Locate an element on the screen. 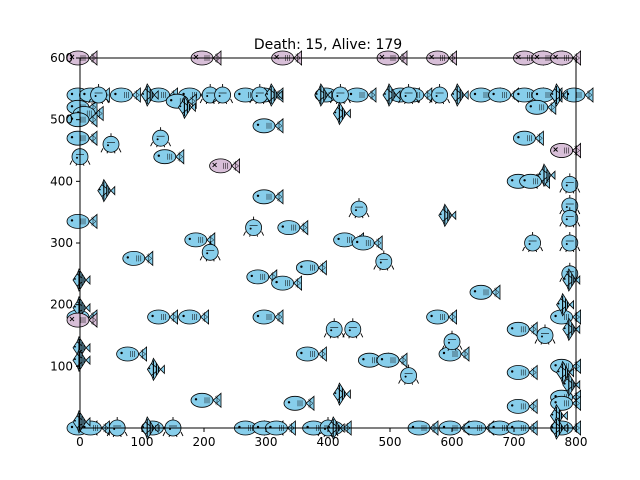  x-tick-label: 300 is located at coordinates (266, 442).